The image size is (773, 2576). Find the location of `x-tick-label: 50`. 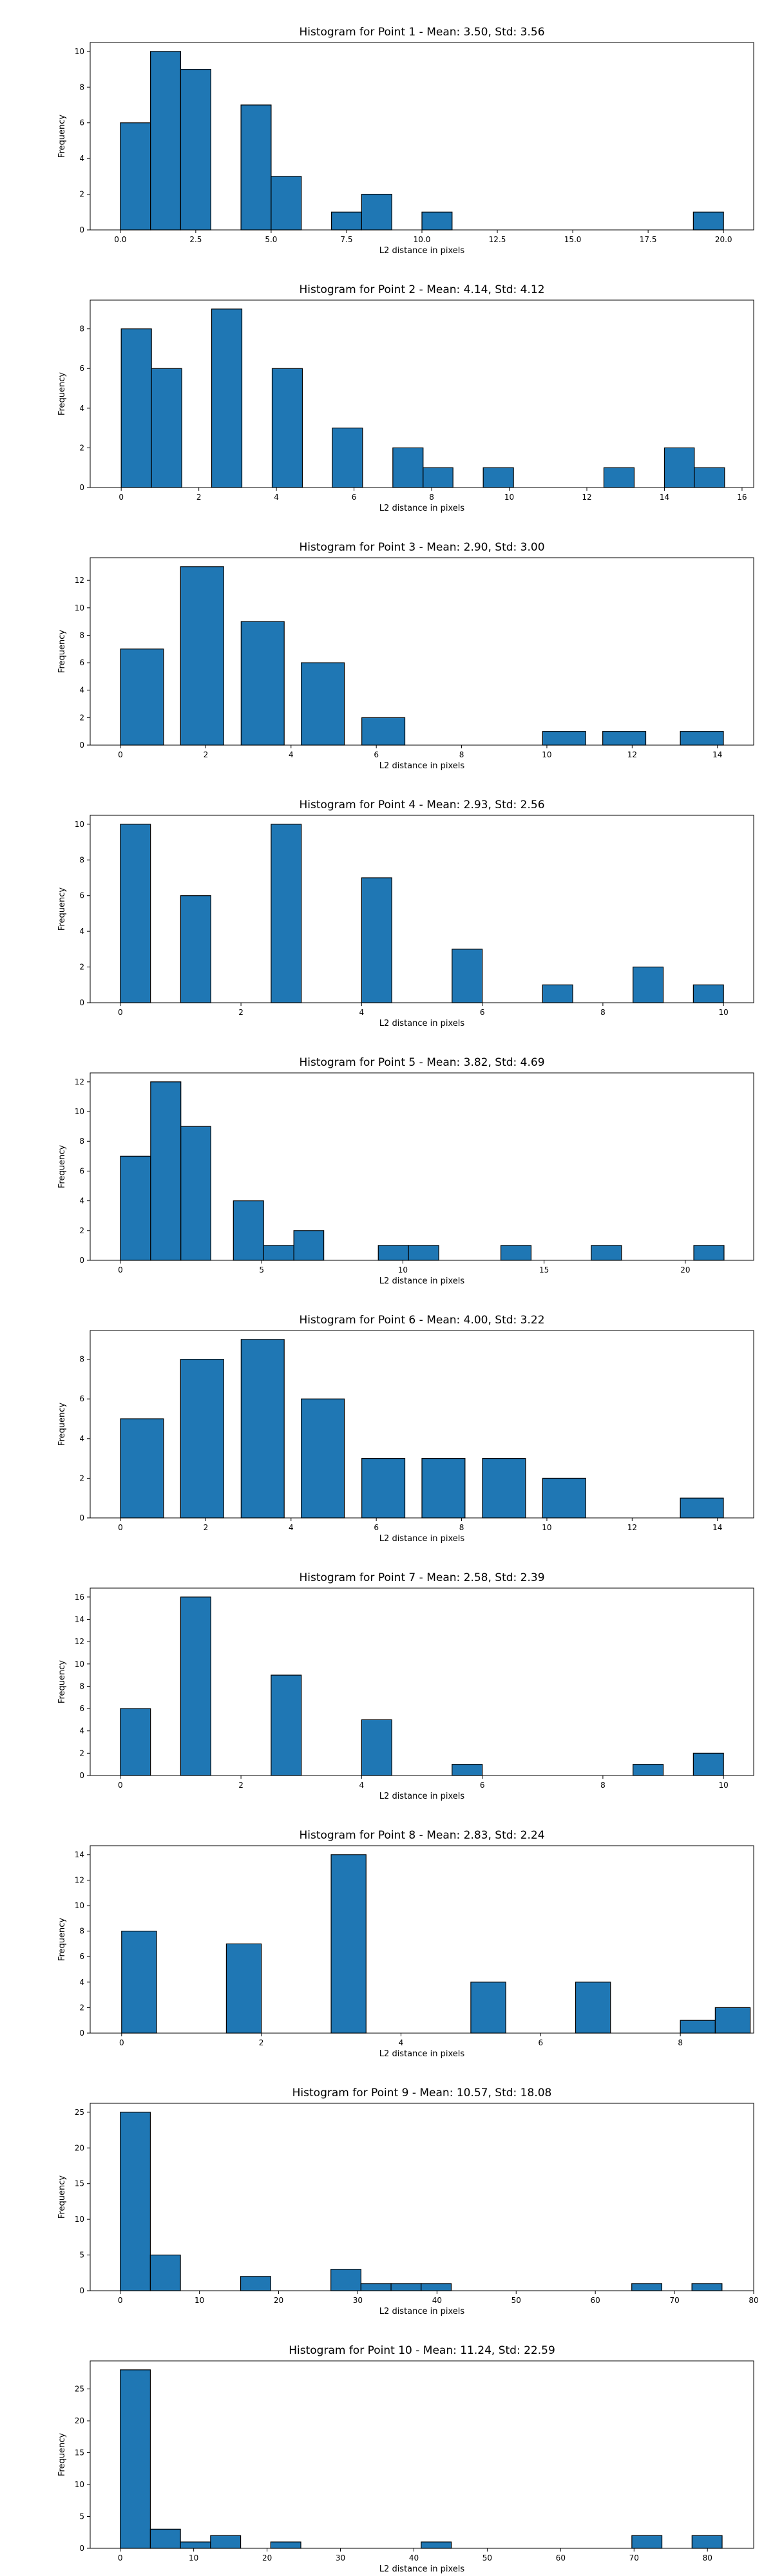

x-tick-label: 50 is located at coordinates (487, 2557).